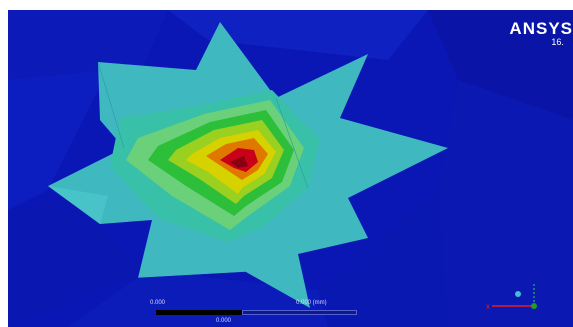 This screenshot has height=327, width=573. Describe the element at coordinates (488, 306) in the screenshot. I see `x-axis-label: x` at that location.